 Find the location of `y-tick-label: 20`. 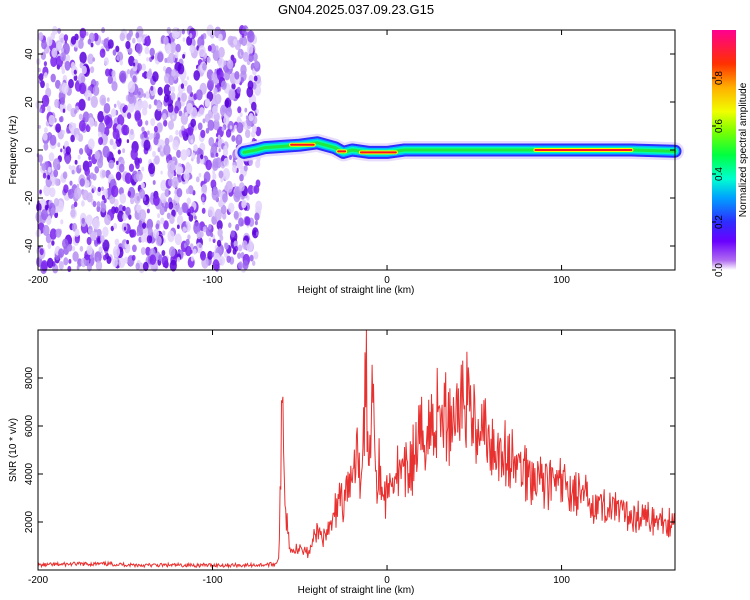

y-tick-label: 20 is located at coordinates (29, 102).